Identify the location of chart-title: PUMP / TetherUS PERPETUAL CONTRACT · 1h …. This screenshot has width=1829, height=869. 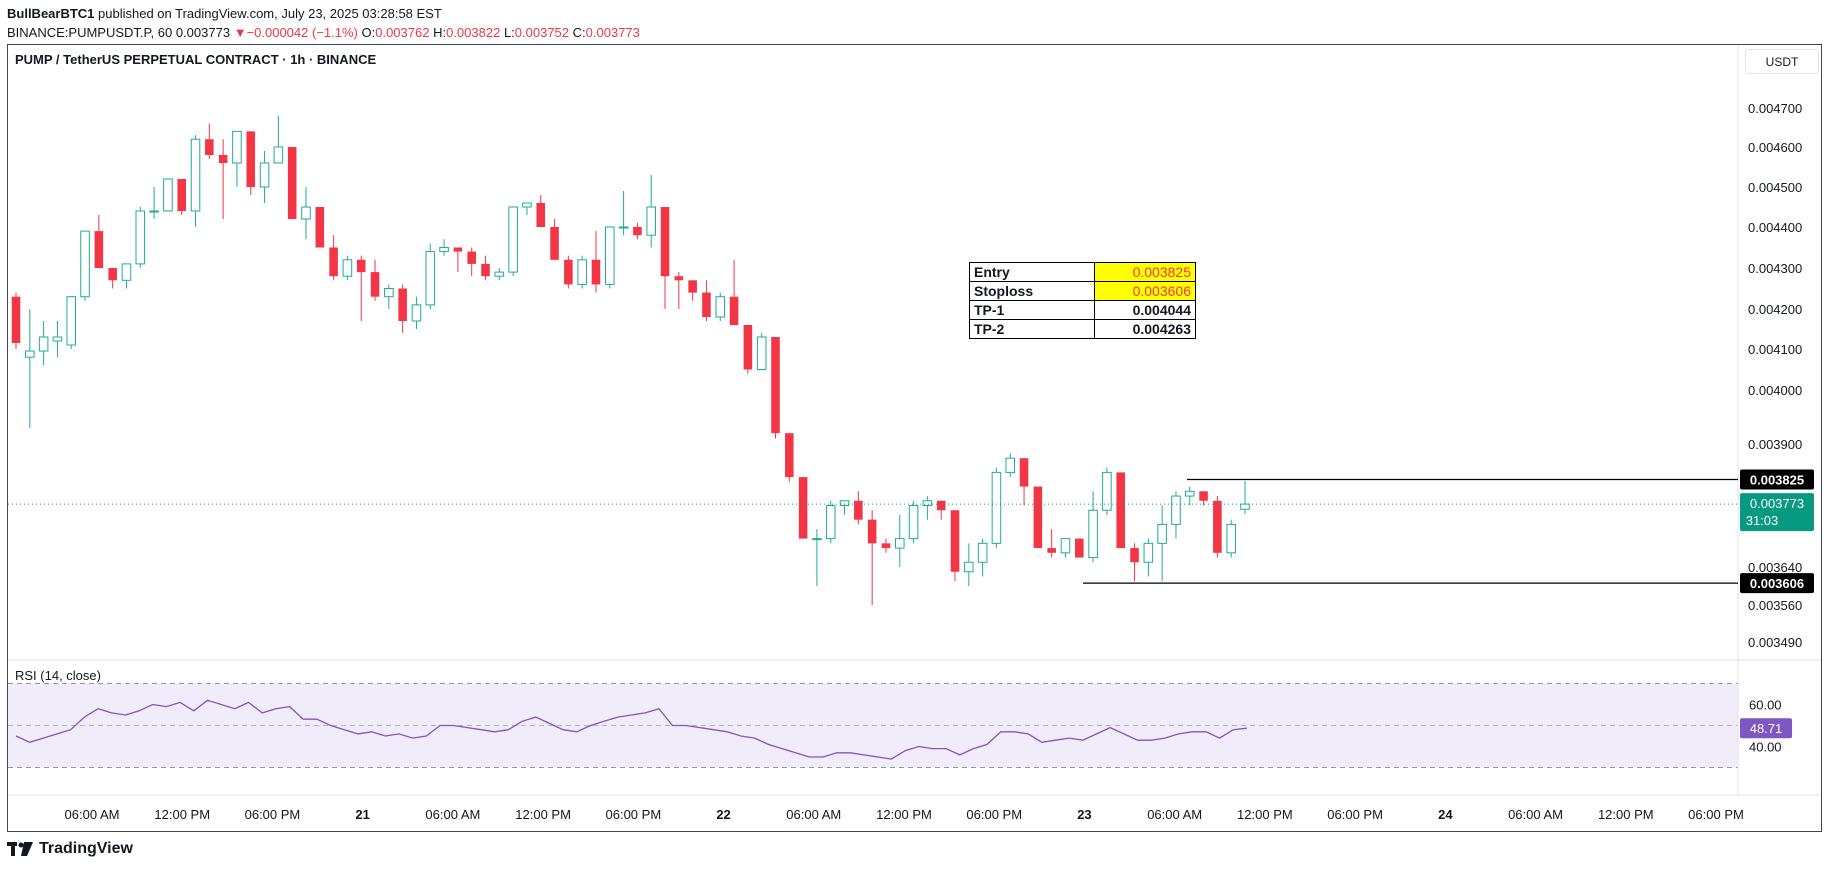
(196, 59).